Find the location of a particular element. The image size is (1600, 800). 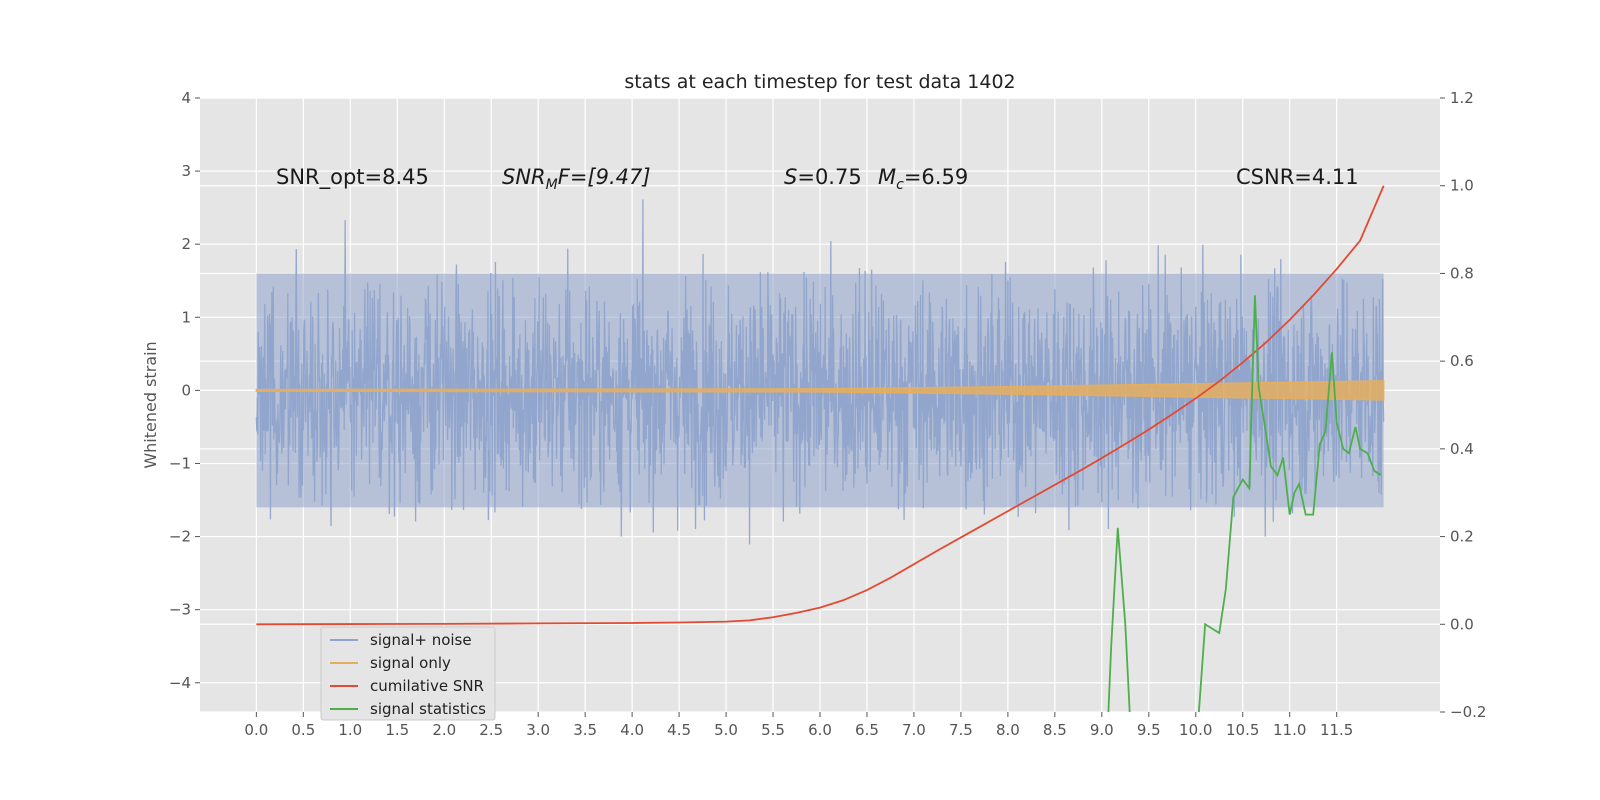

y-tick-label: 0 is located at coordinates (186, 390).